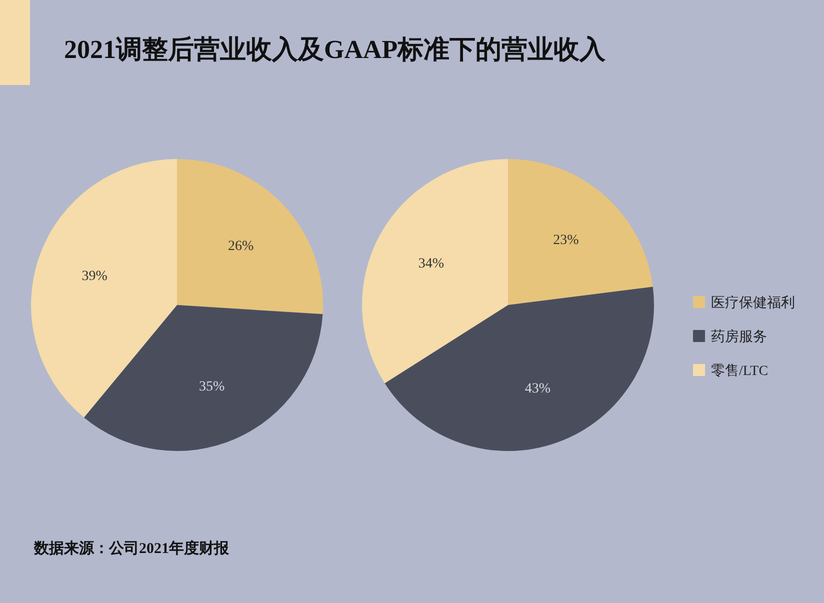  Describe the element at coordinates (537, 388) in the screenshot. I see `data-label: 43%` at that location.